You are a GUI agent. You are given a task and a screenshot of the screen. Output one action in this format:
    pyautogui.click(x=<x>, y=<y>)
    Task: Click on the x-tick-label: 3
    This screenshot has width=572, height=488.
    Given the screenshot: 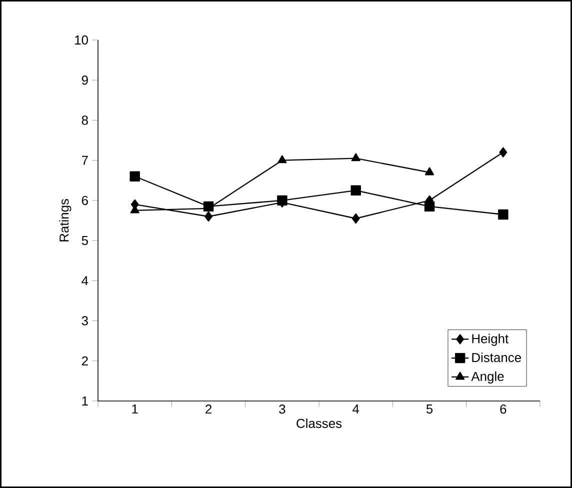 What is the action you would take?
    pyautogui.click(x=282, y=409)
    